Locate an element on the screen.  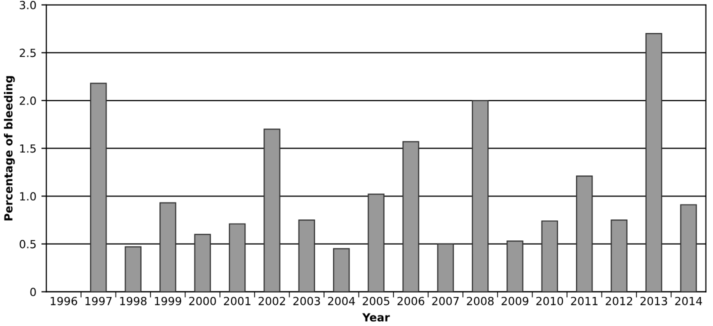
x-tick-label: 2000 is located at coordinates (202, 301).